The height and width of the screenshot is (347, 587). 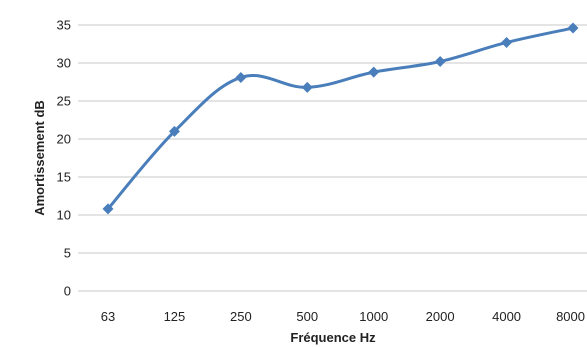 I want to click on y-tick-labels: 0 5 10 15 20 25 30 35, so click(x=64, y=158).